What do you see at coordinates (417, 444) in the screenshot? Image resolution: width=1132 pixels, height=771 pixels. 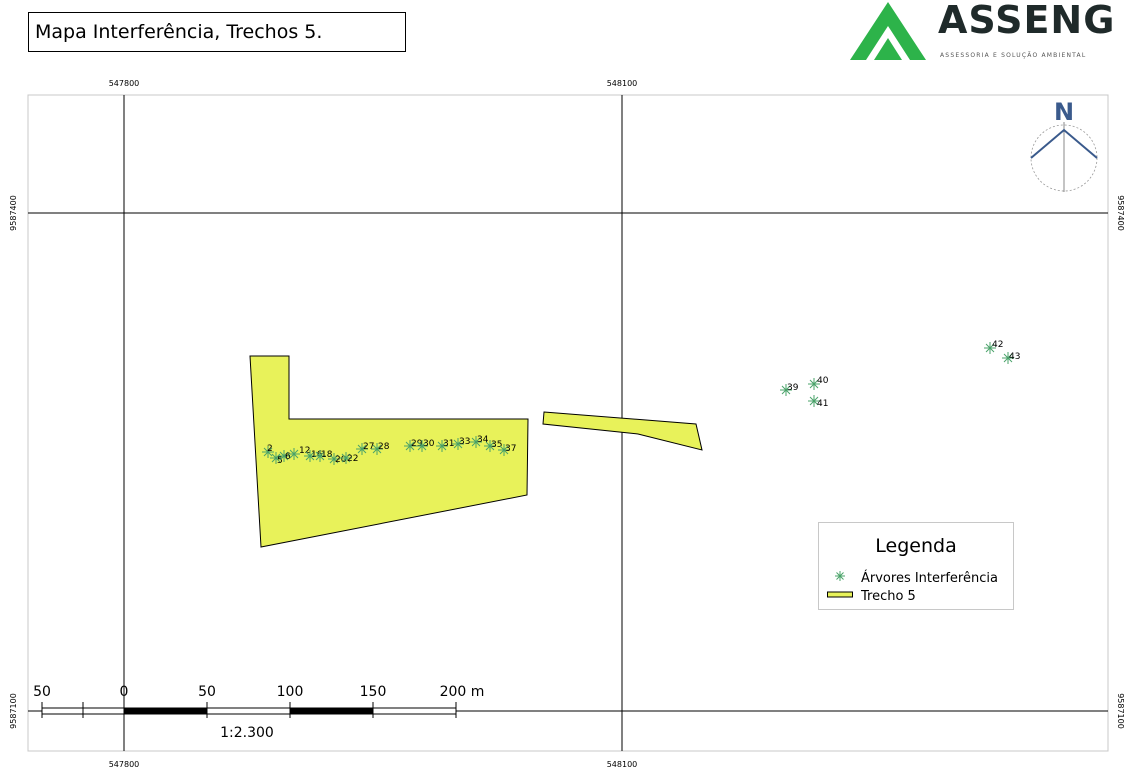 I see `tree-label-29: 29` at bounding box center [417, 444].